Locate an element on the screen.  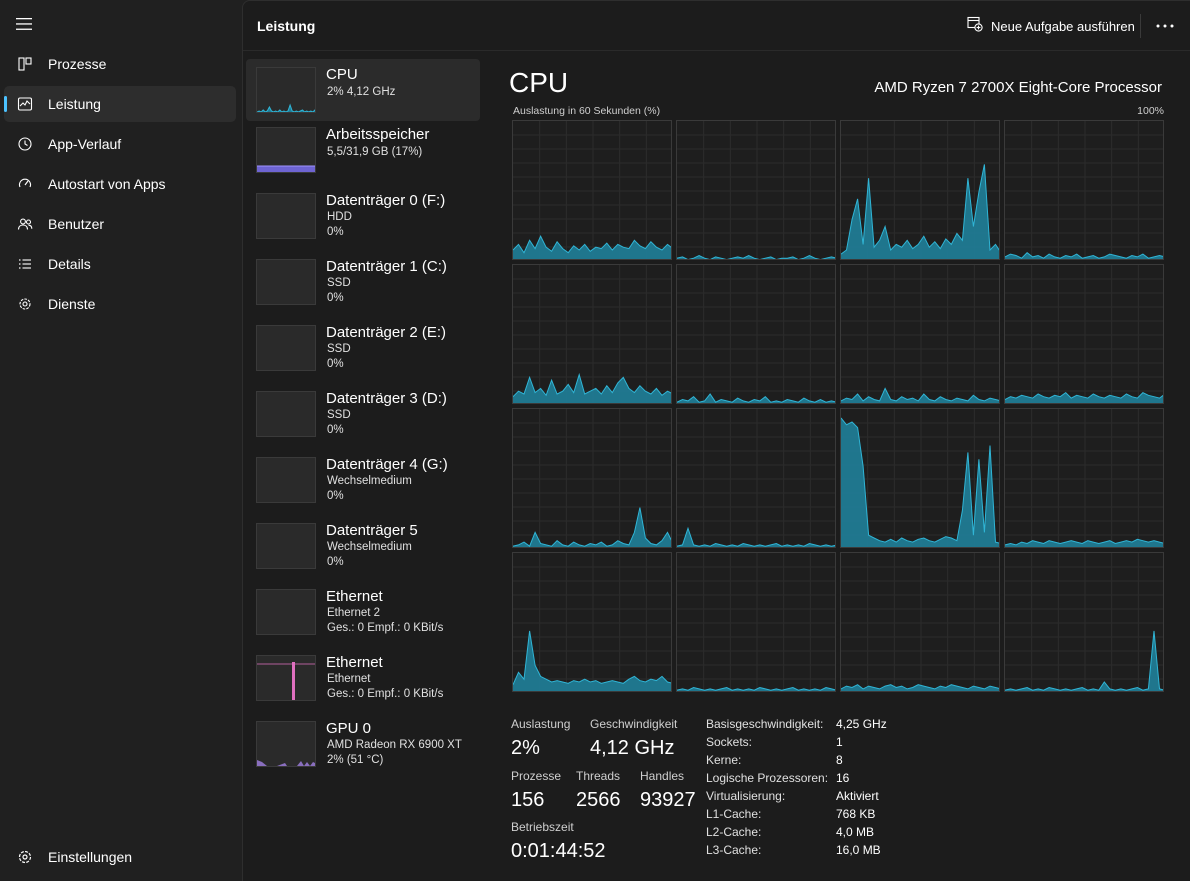
nav-item-performance: Leistung is located at coordinates (120, 104).